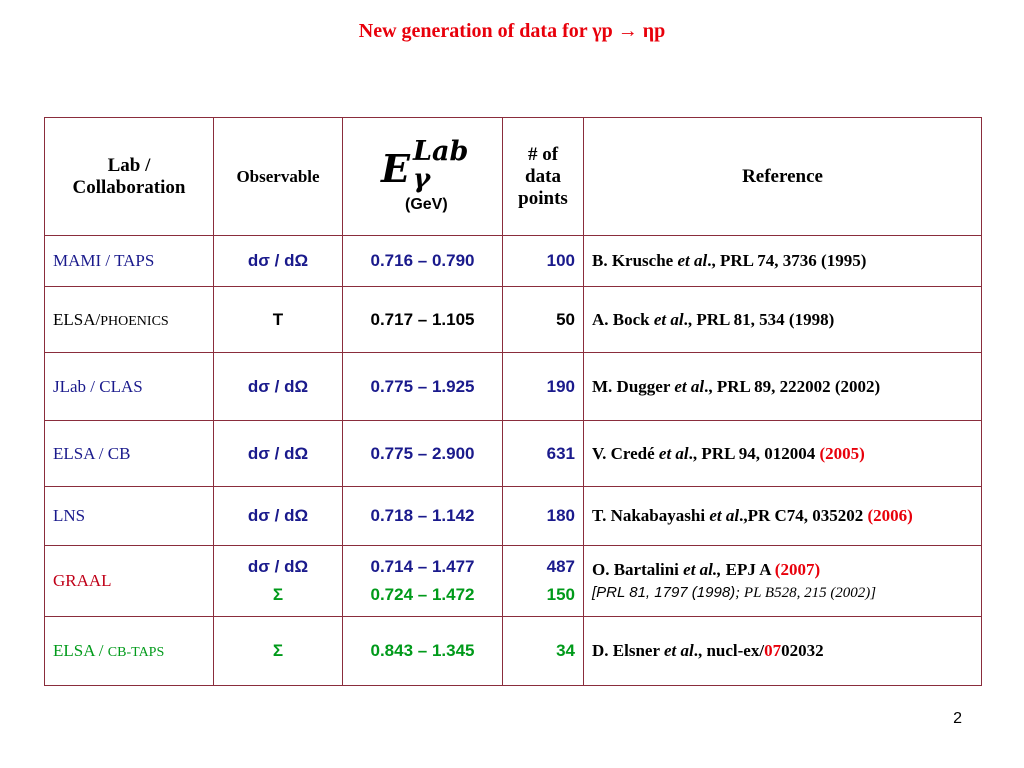  I want to click on lab-cell: JLab / CLAS, so click(129, 386).